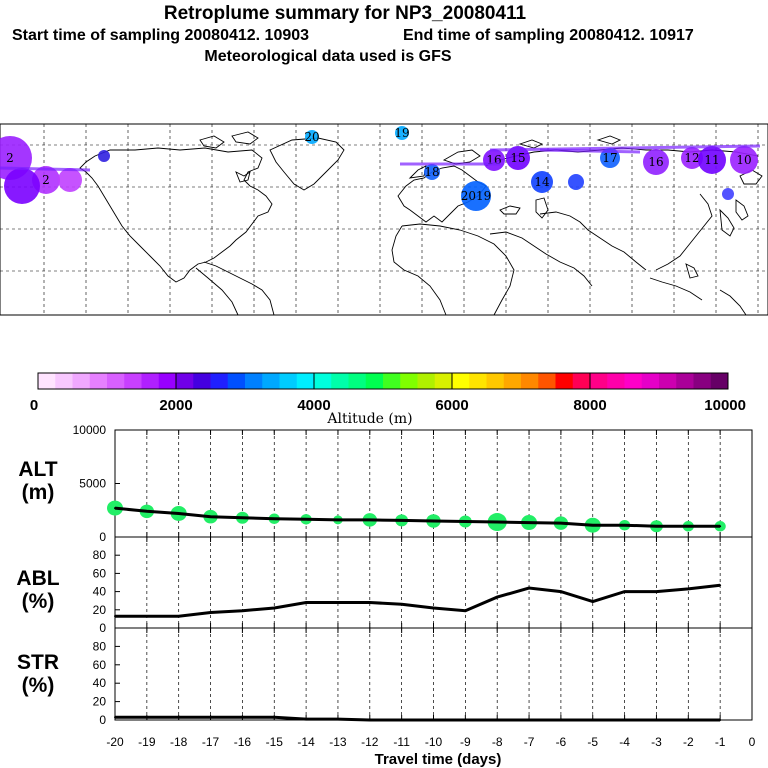 Image resolution: width=768 pixels, height=768 pixels. What do you see at coordinates (100, 555) in the screenshot?
I see `y-tick-label: 80` at bounding box center [100, 555].